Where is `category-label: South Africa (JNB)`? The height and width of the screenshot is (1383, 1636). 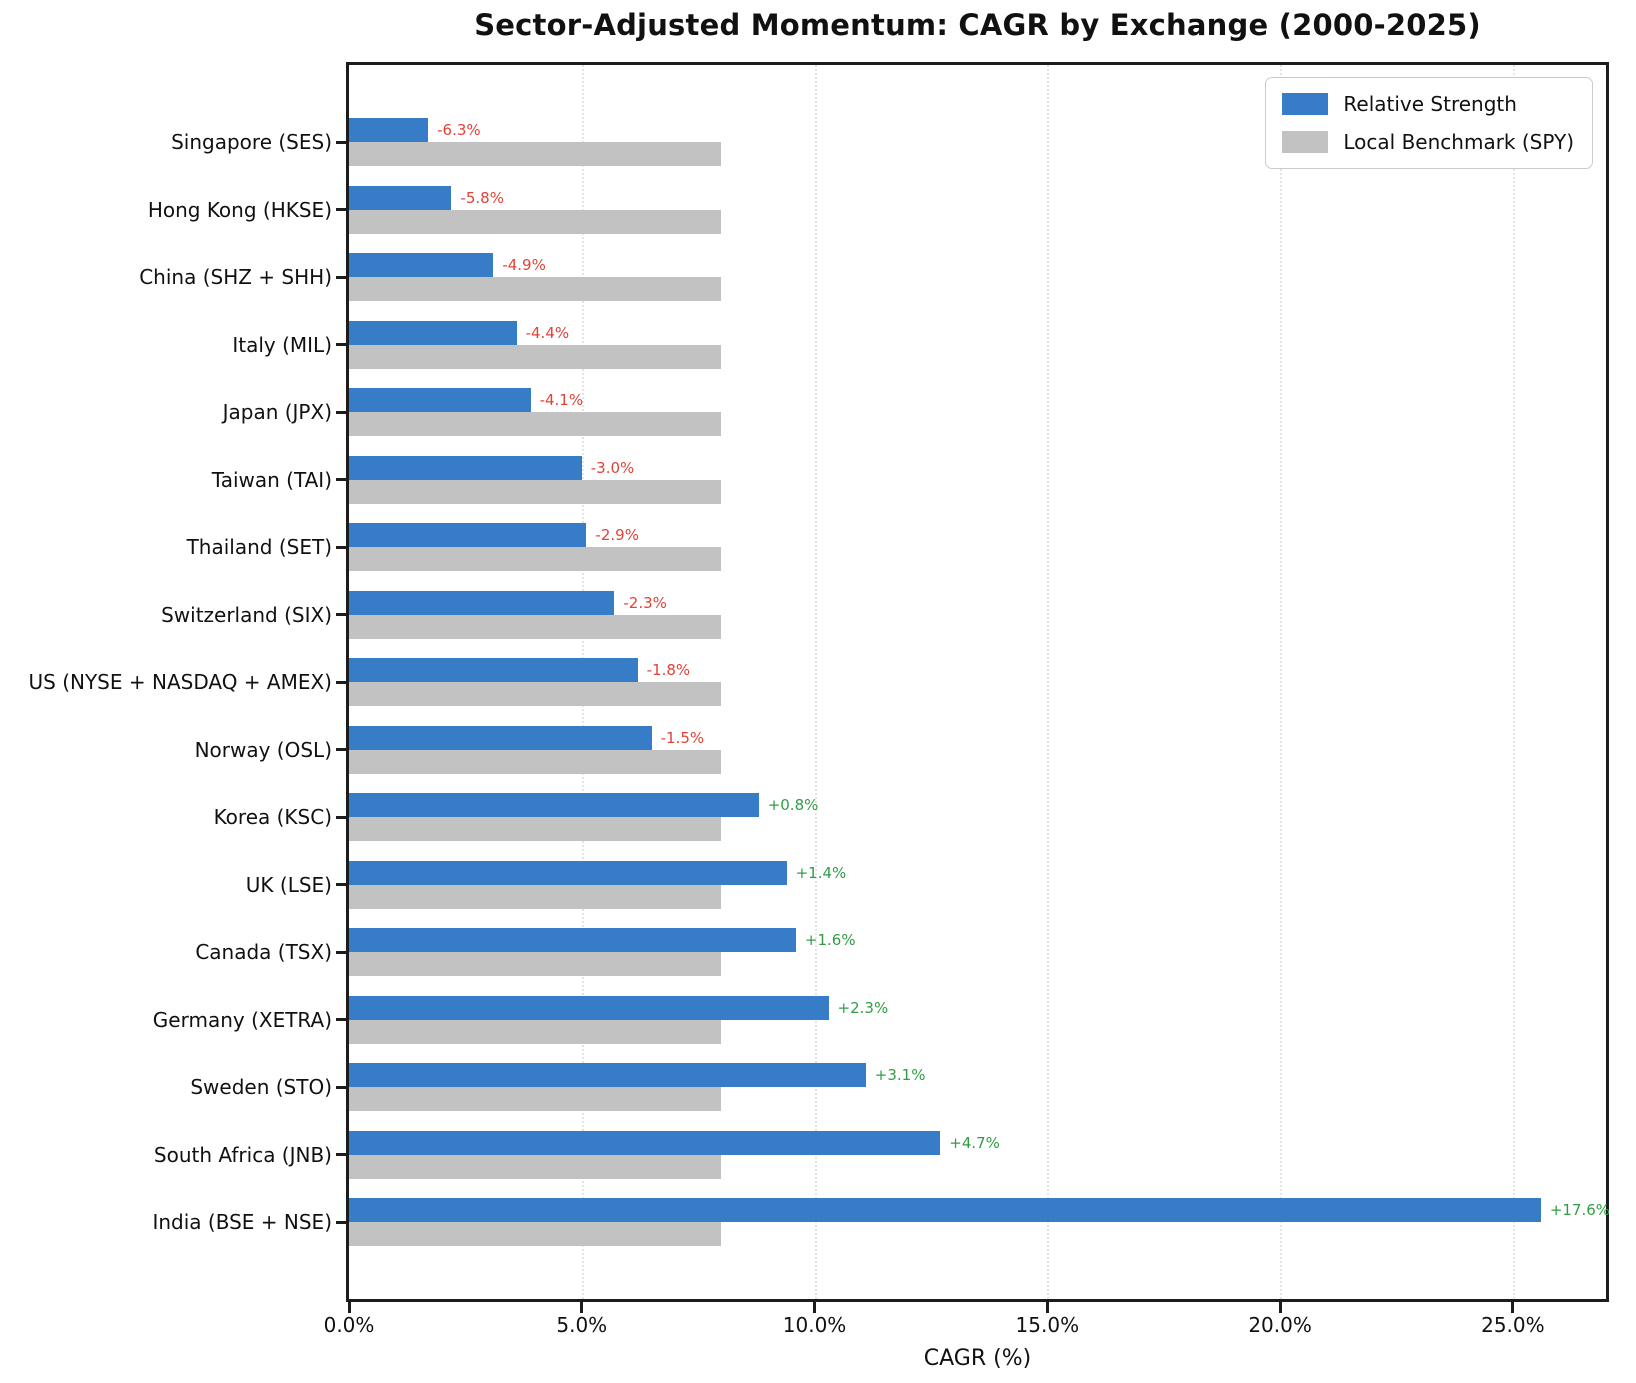
category-label: South Africa (JNB) is located at coordinates (242, 1154).